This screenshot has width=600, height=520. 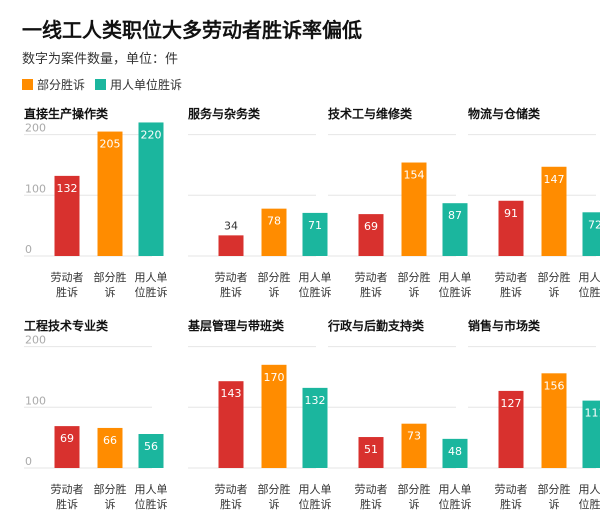 What do you see at coordinates (414, 436) in the screenshot?
I see `bar-value-label: 73` at bounding box center [414, 436].